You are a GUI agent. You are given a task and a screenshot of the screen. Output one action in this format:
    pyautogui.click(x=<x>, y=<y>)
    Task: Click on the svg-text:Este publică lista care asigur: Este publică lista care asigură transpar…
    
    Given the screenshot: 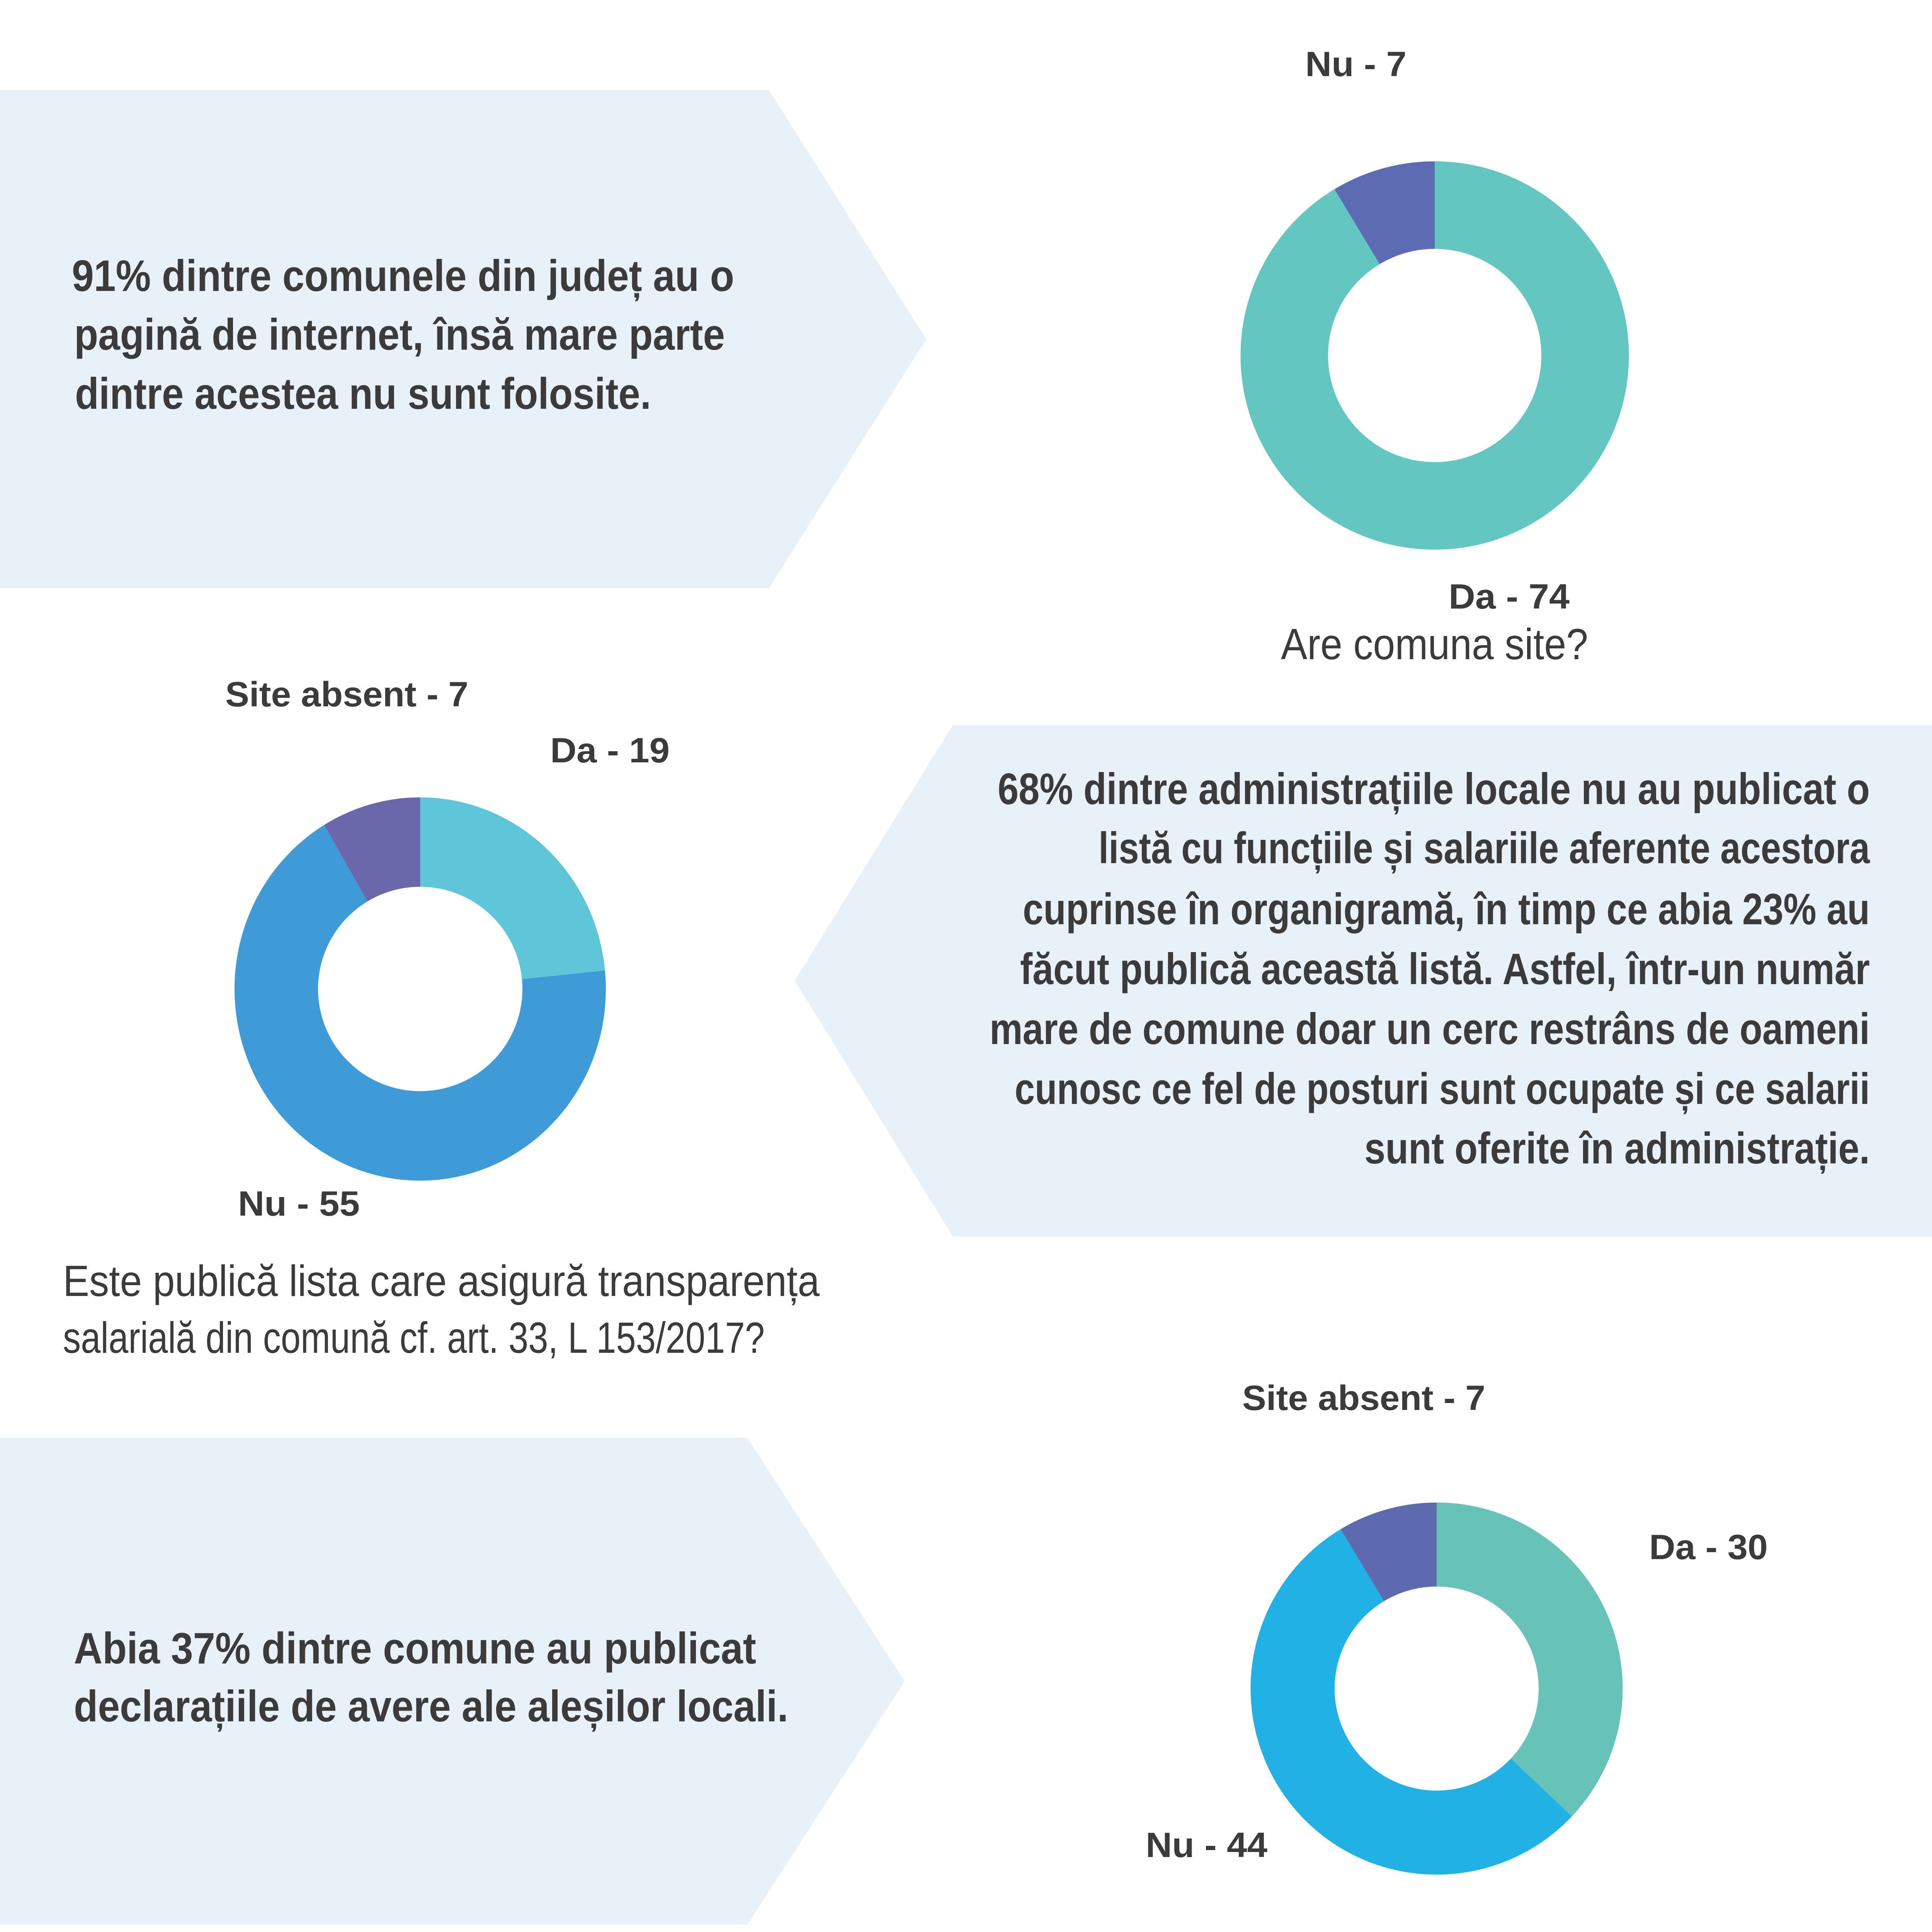 What is the action you would take?
    pyautogui.click(x=442, y=1281)
    